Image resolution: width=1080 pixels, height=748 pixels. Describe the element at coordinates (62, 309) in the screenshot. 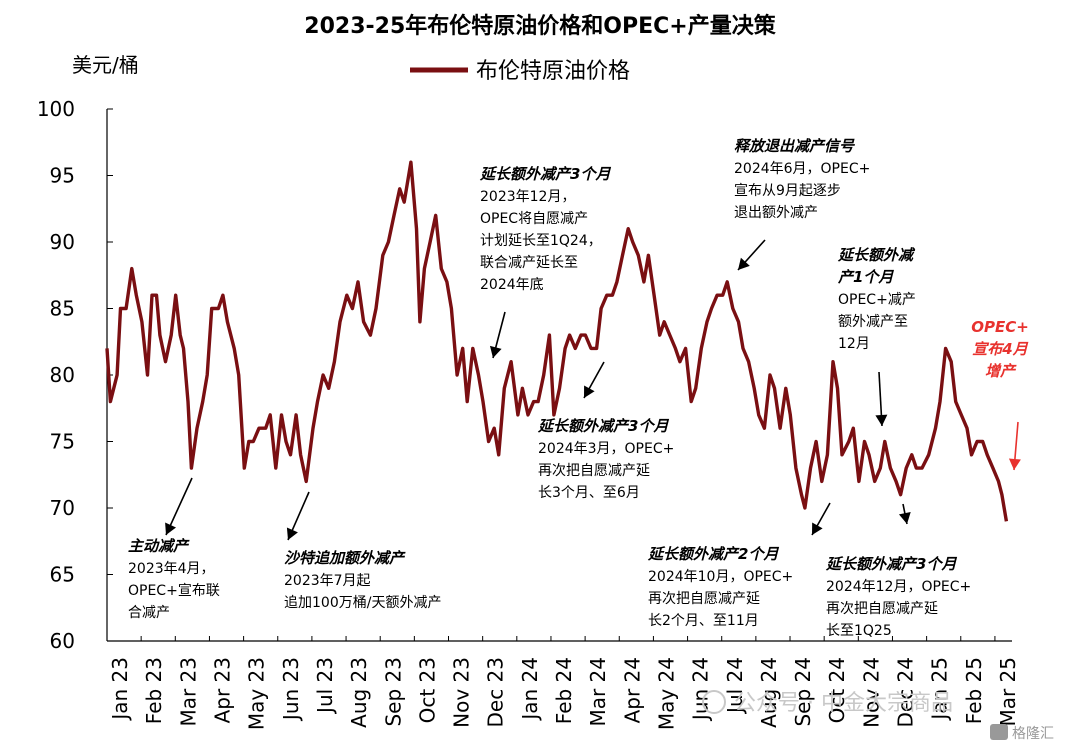

I see `y-tick-label: 85` at that location.